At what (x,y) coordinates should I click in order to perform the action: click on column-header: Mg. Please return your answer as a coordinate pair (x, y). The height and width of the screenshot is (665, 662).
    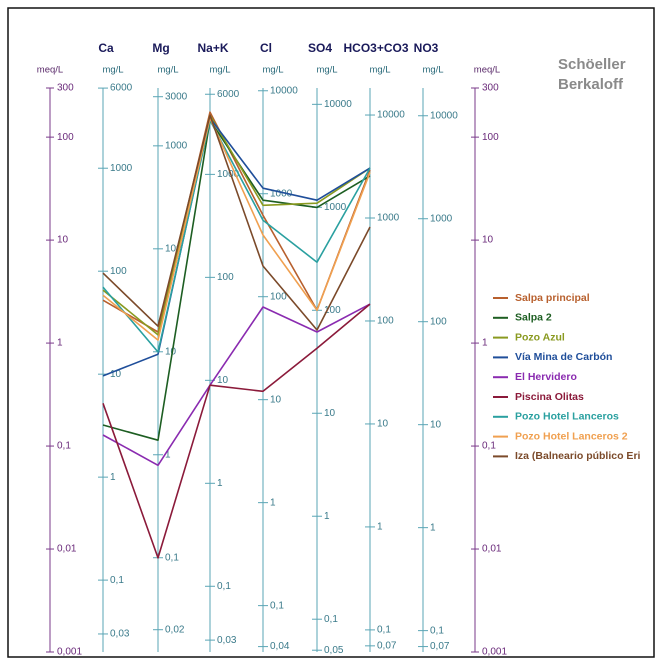
    Looking at the image, I should click on (160, 48).